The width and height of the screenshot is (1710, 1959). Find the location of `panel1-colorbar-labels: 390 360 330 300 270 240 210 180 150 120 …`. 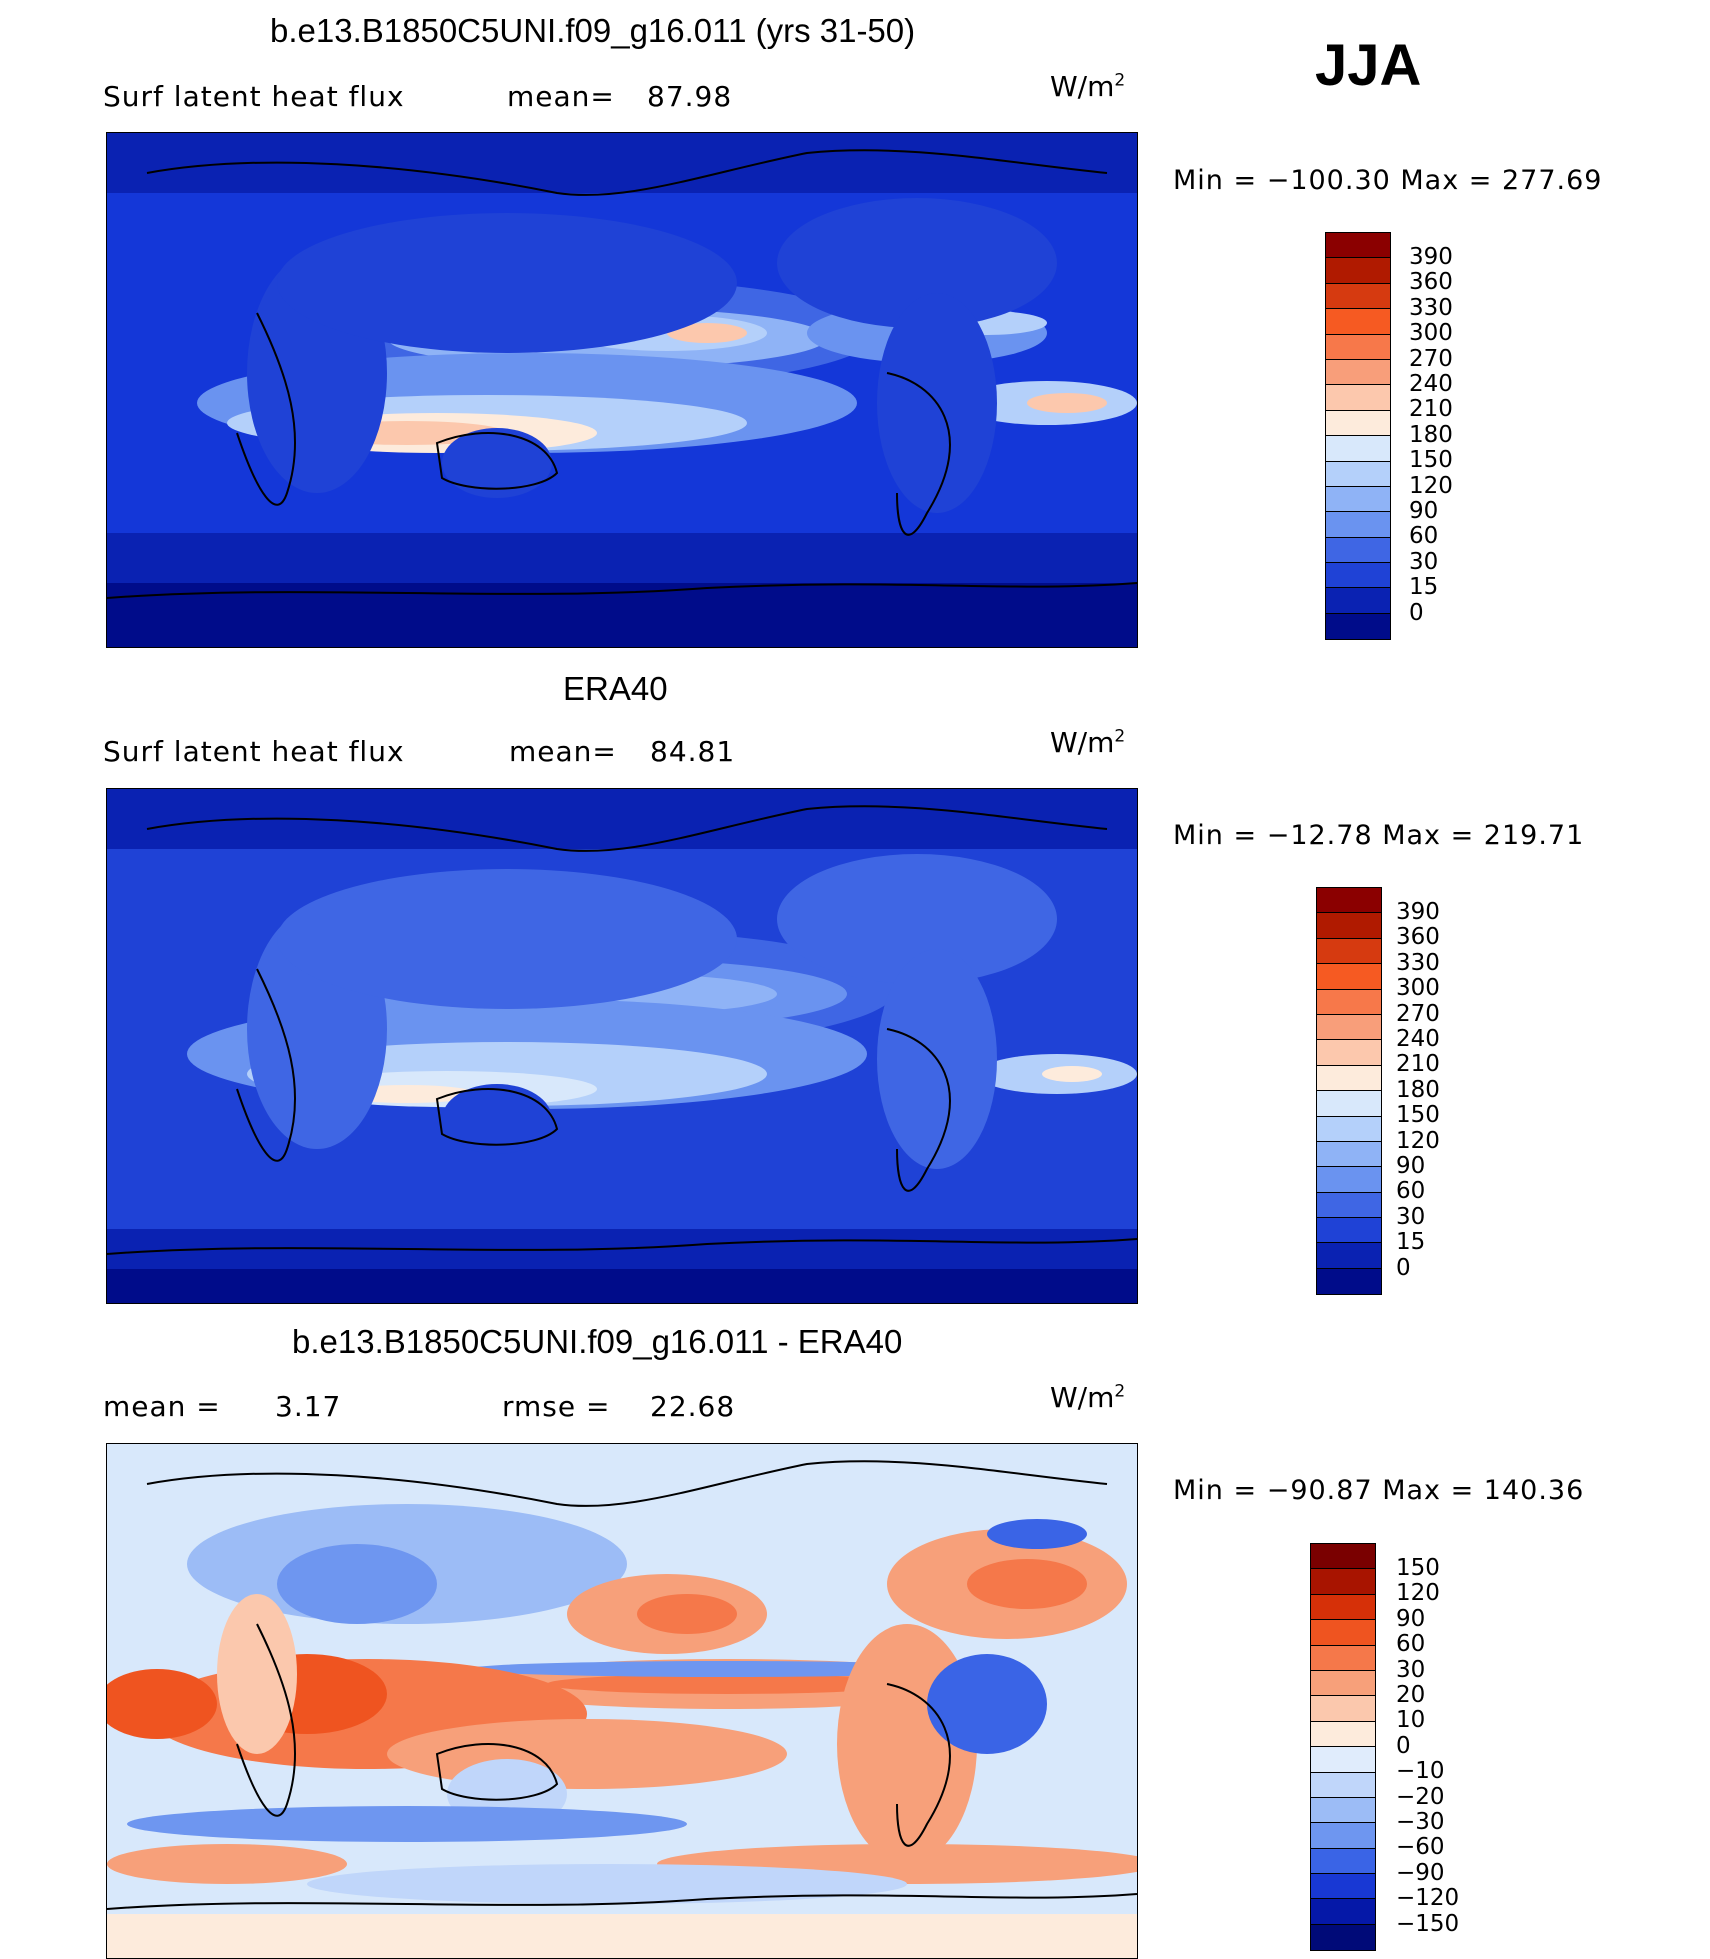

panel1-colorbar-labels: 390 360 330 300 270 240 210 180 150 120 … is located at coordinates (1431, 435).